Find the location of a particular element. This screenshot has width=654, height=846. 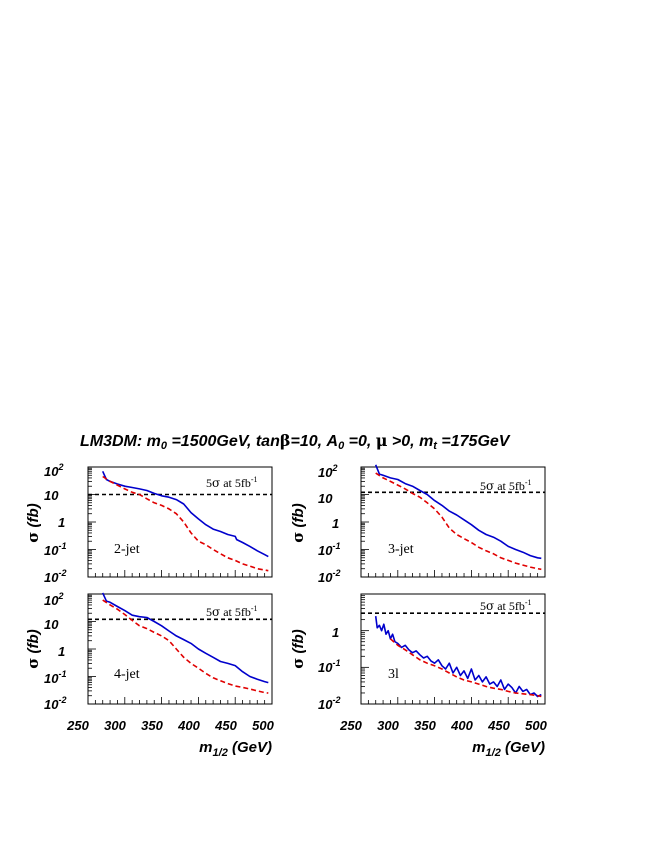

xlabel-right: m1/2 (GeV) is located at coordinates (508, 749).